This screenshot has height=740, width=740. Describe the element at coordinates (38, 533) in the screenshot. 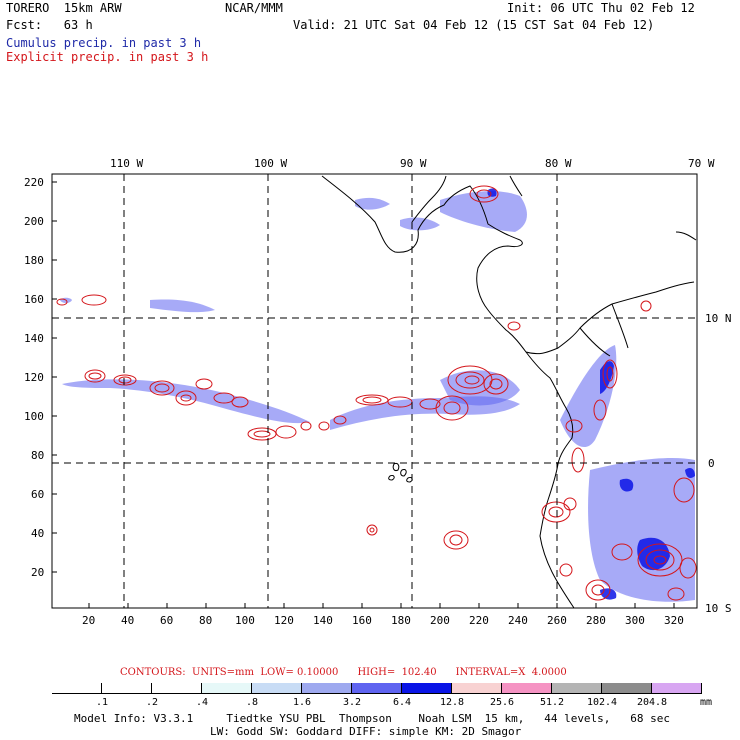

I see `y-tick-label: 40` at that location.